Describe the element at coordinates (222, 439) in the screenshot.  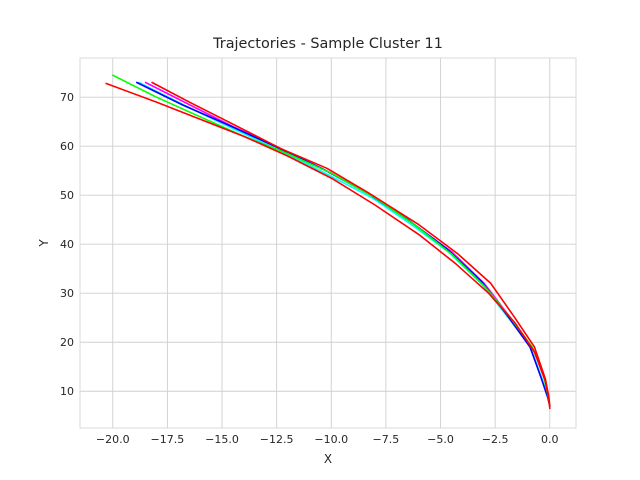
I see `x-tick-label: −15.0` at that location.